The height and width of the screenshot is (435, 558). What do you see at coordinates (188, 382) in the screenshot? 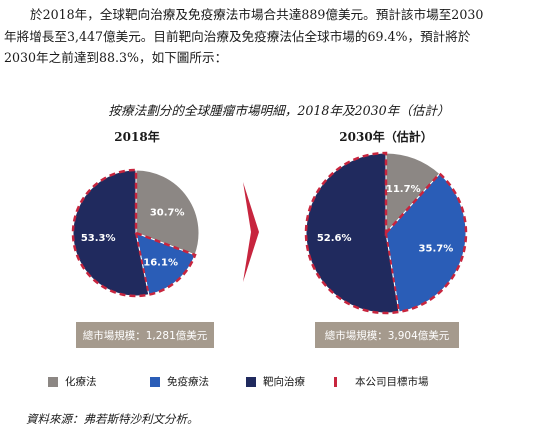
I see `legend-label-immuno: 免疫療法` at bounding box center [188, 382].